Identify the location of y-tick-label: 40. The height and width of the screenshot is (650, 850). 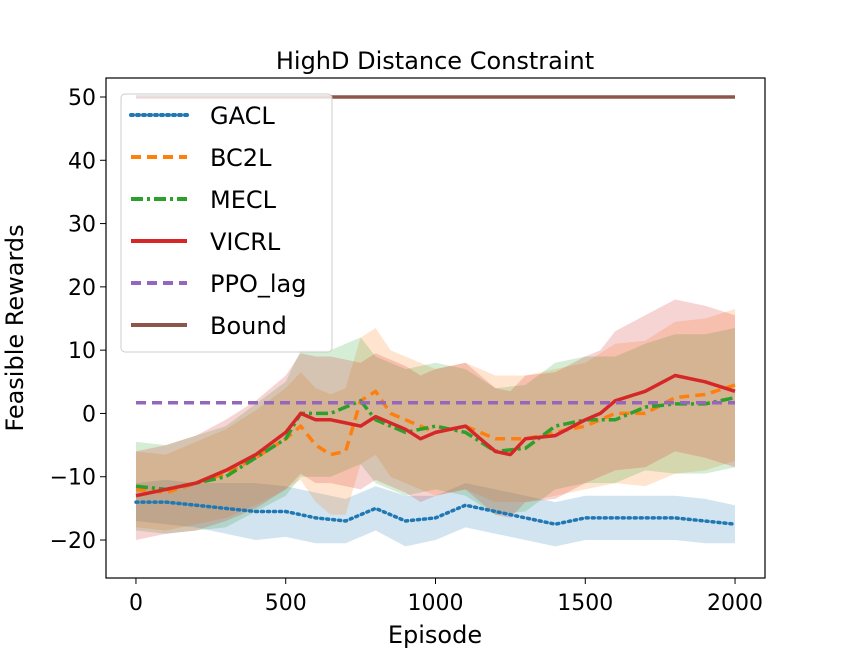
(82, 161).